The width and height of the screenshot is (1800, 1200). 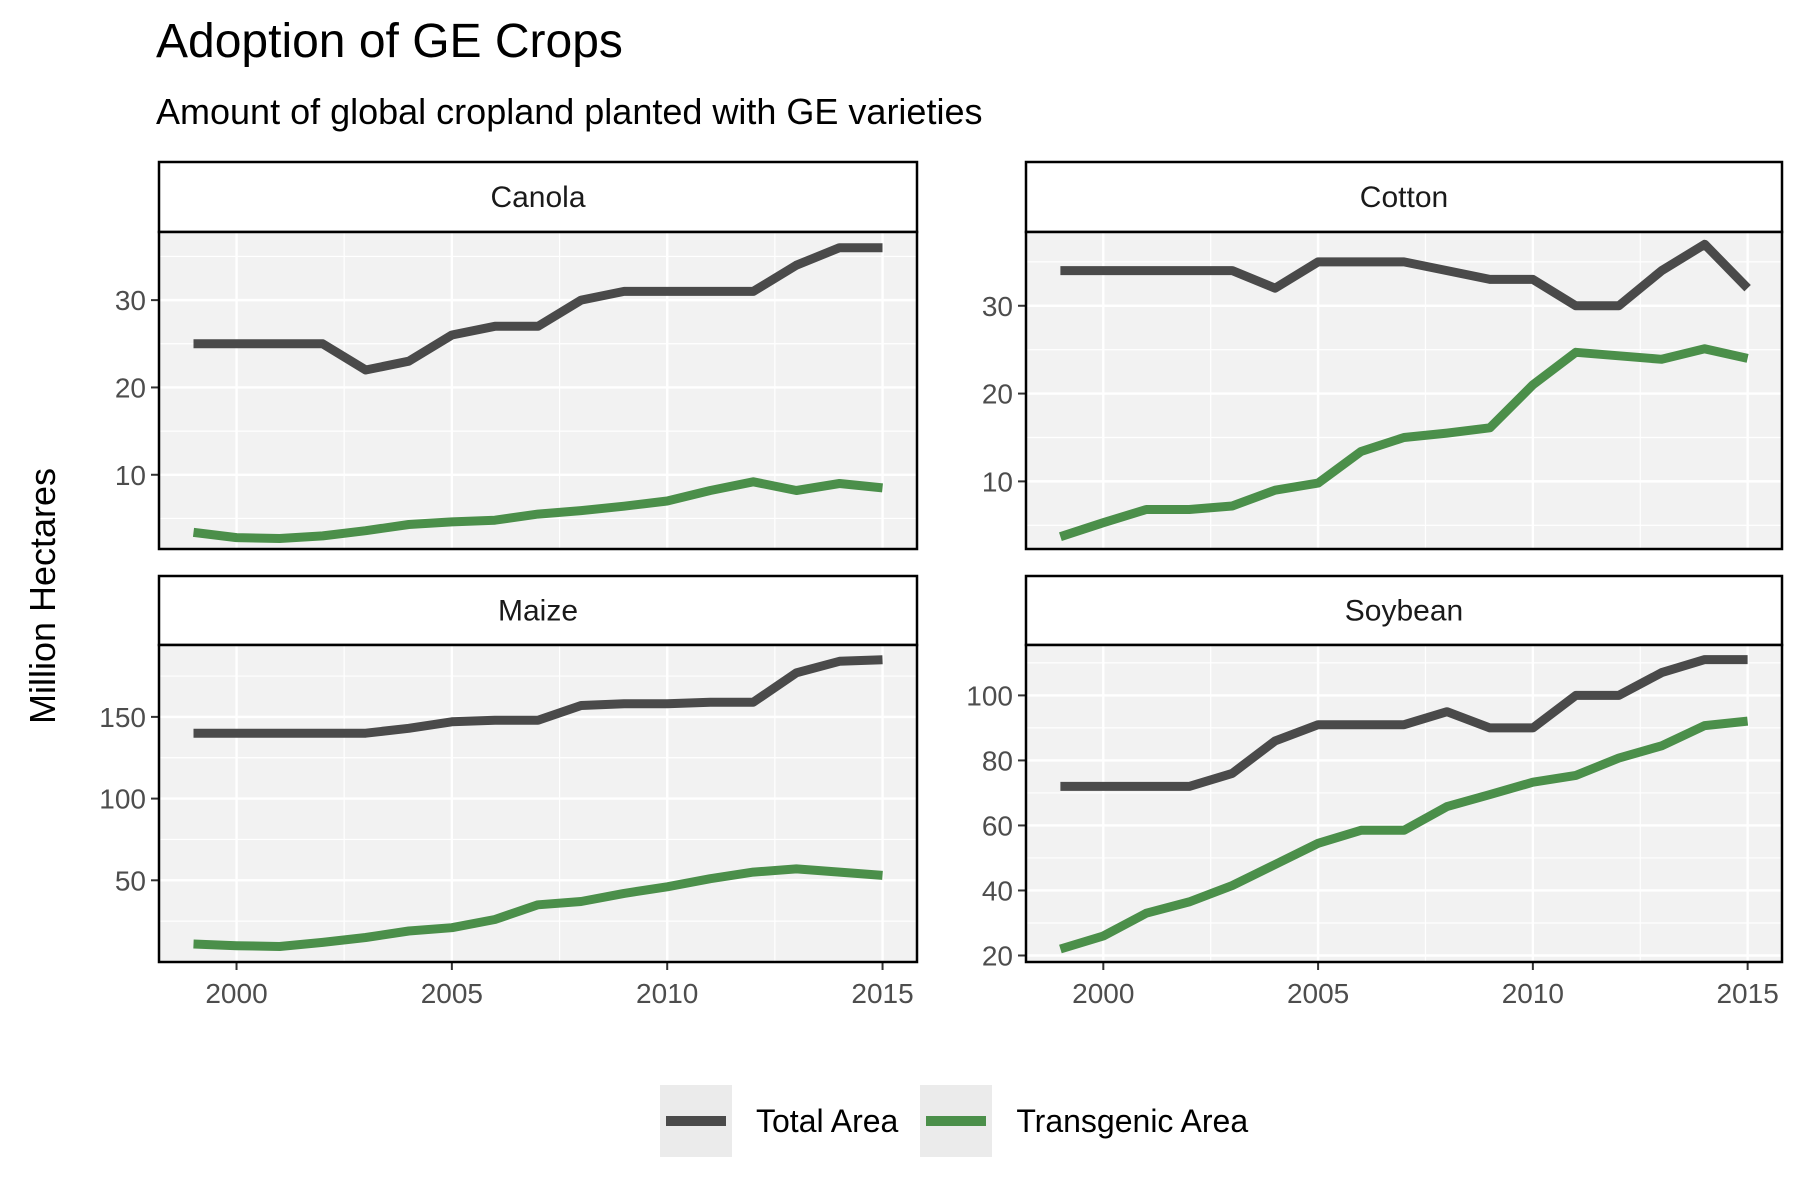 What do you see at coordinates (1132, 1120) in the screenshot?
I see `legend-label-transgenic-area: Transgenic Area` at bounding box center [1132, 1120].